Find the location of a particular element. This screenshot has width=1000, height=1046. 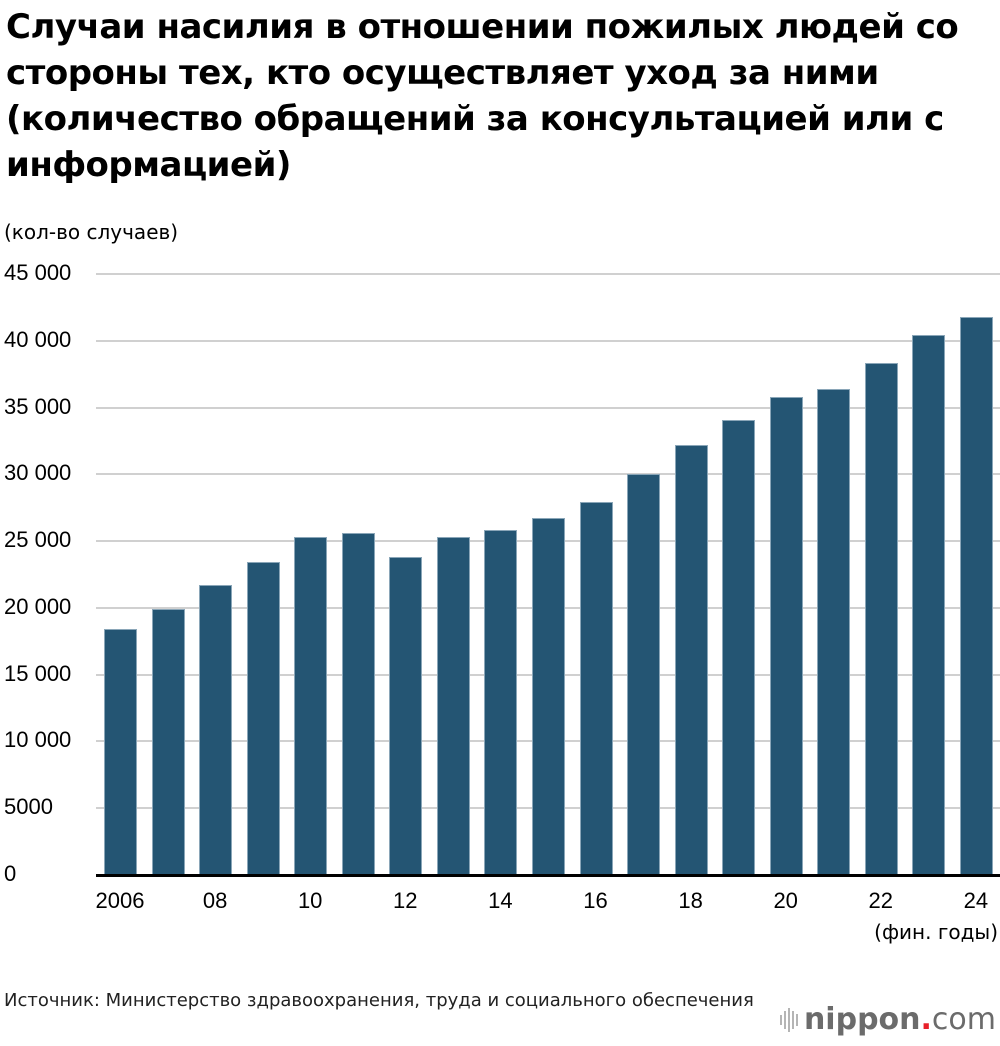

bar-2019 is located at coordinates (739, 647).